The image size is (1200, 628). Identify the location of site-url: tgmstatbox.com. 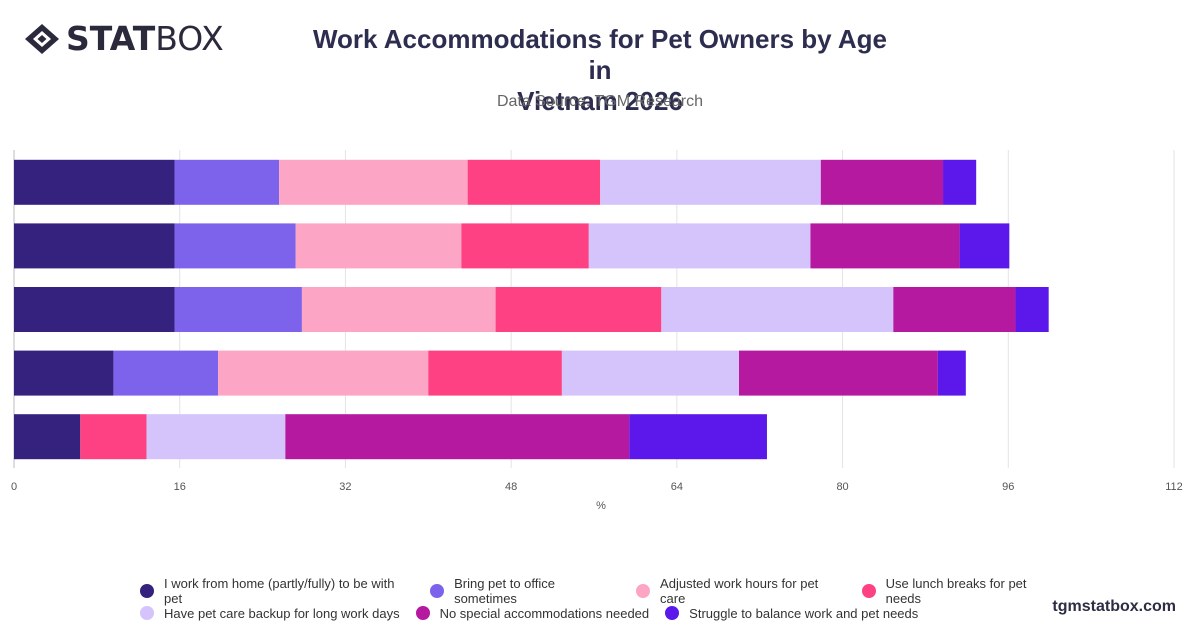
(1114, 606).